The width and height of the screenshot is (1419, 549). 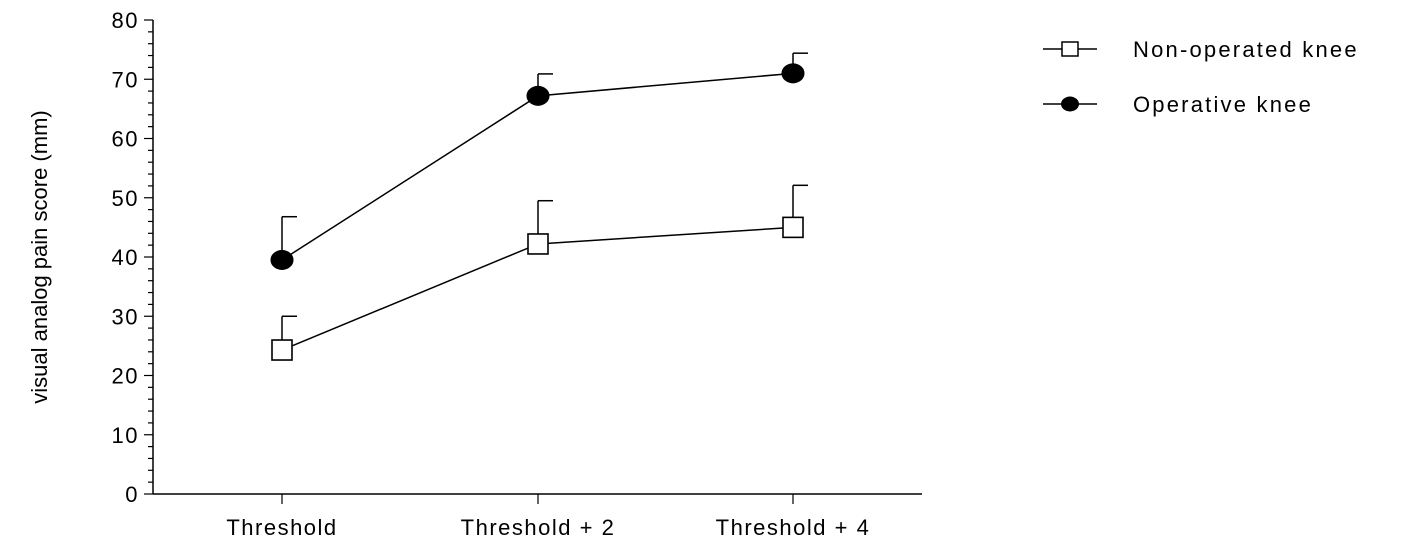 I want to click on legend-label: Operative knee, so click(x=1223, y=104).